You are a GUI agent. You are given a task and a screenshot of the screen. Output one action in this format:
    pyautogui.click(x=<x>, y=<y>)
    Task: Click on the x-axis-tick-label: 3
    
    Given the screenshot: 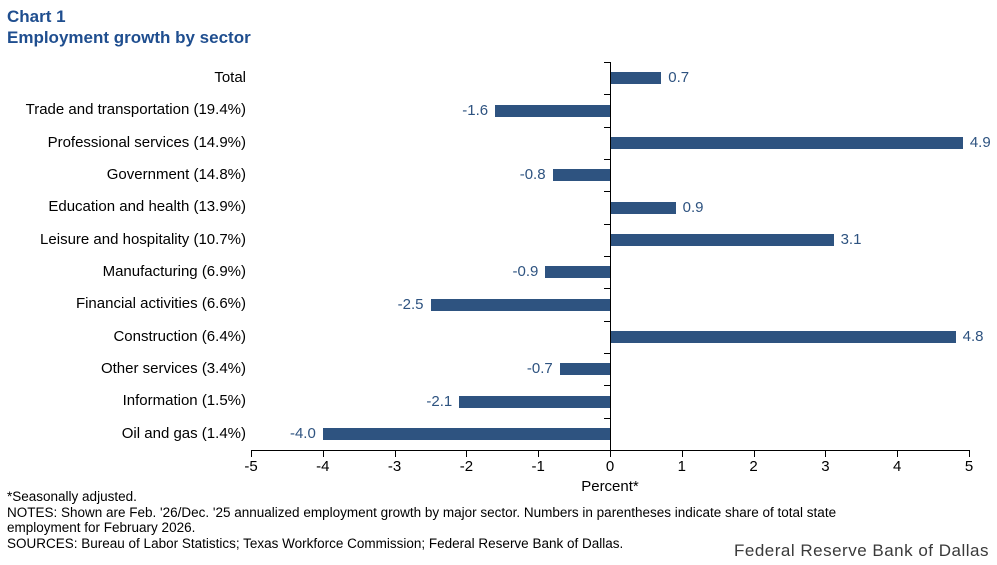 What is the action you would take?
    pyautogui.click(x=825, y=466)
    